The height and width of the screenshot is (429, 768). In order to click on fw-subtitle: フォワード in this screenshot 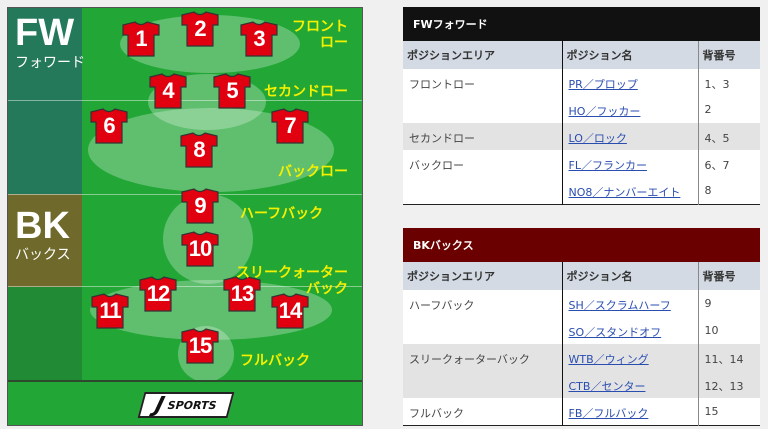, I will do `click(50, 63)`.